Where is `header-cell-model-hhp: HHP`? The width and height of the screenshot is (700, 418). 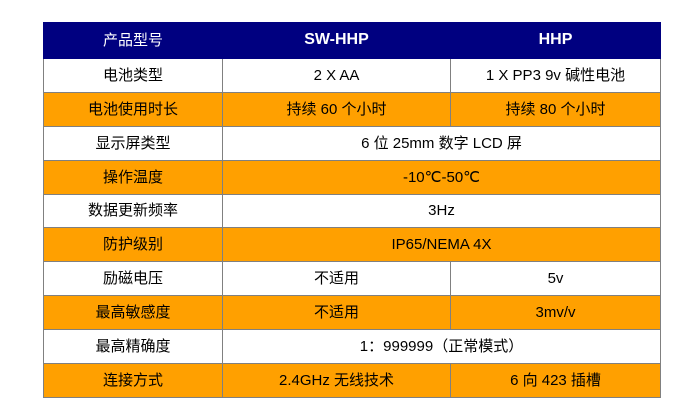 header-cell-model-hhp: HHP is located at coordinates (555, 40).